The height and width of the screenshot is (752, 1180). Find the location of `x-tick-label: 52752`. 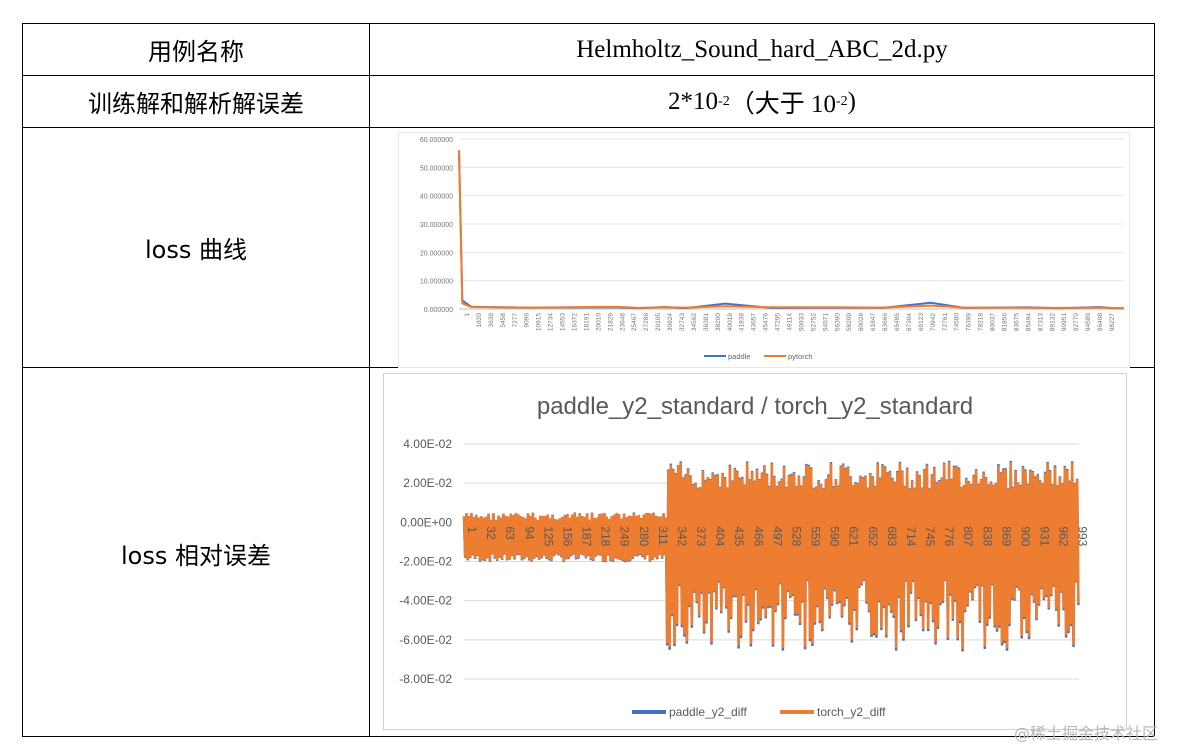

x-tick-label: 52752 is located at coordinates (813, 322).